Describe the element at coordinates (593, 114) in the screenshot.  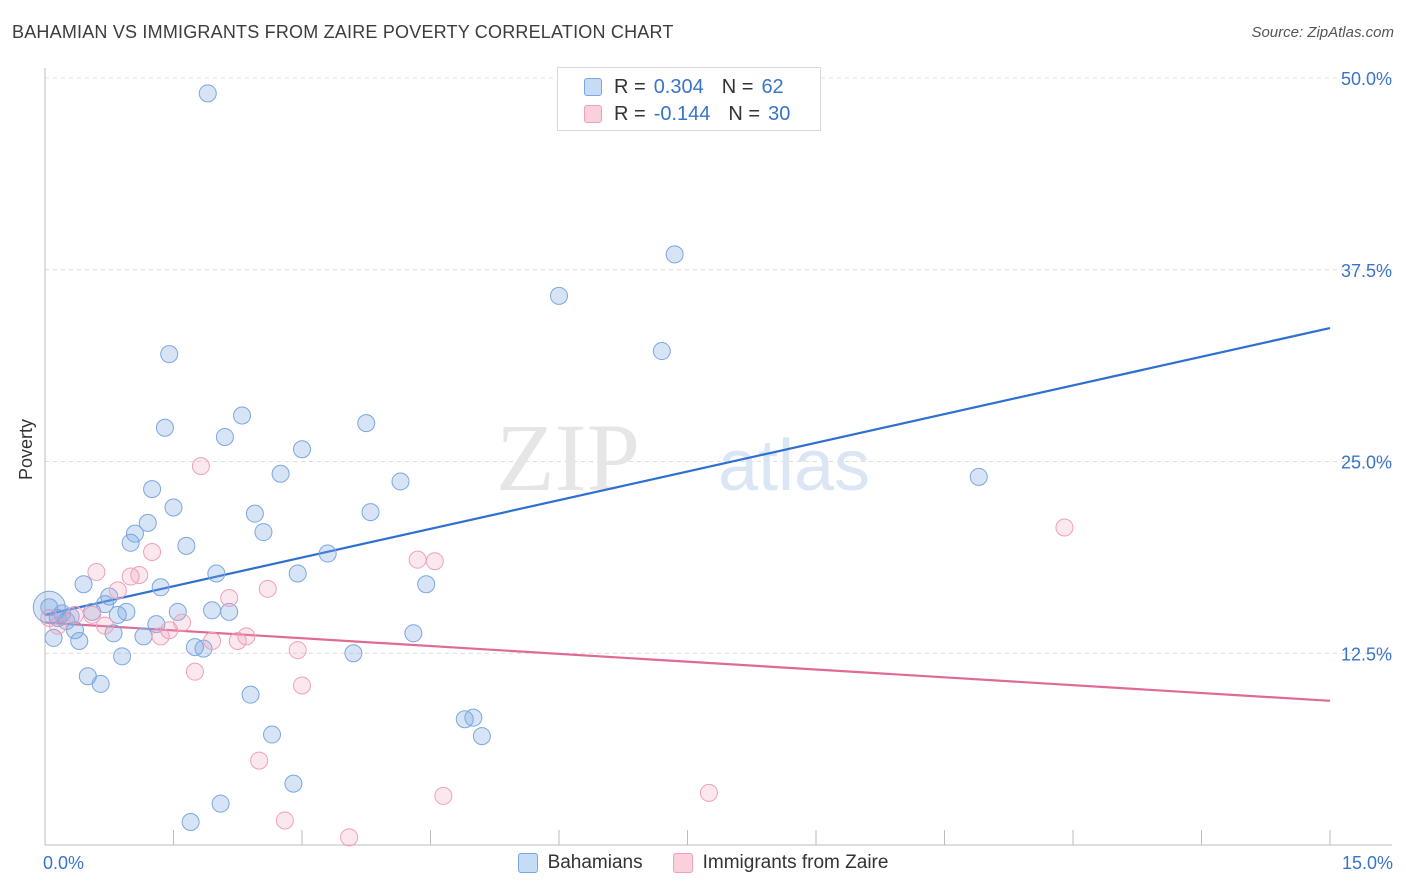
I see `legend-swatch-zaire` at that location.